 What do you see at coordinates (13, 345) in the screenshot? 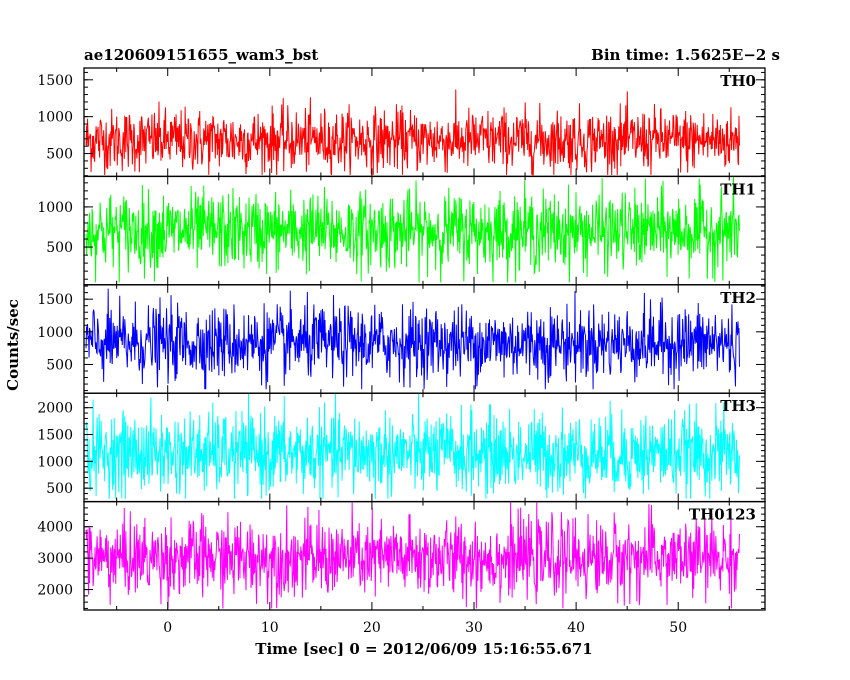
I see `y-axis-label: Counts/sec` at bounding box center [13, 345].